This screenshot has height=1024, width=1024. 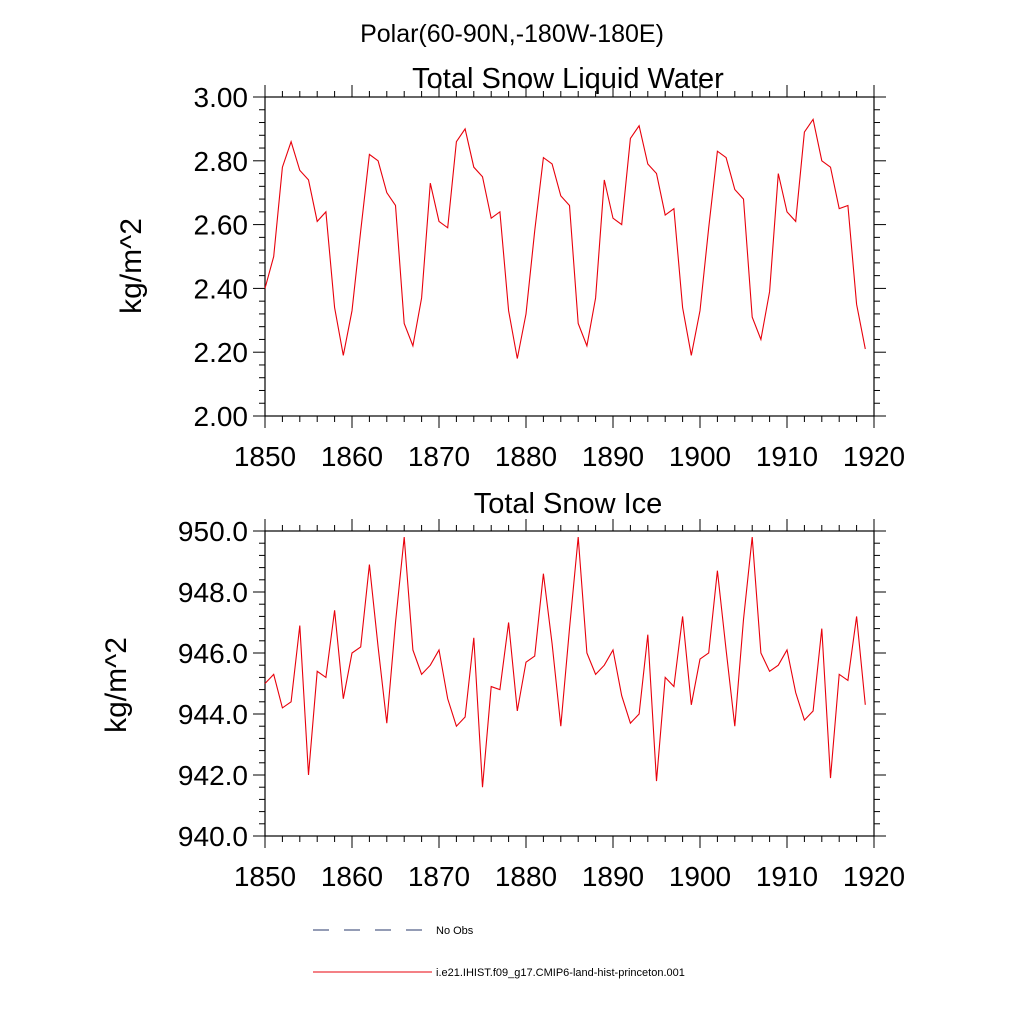 I want to click on y-tick-label: 3.00, so click(x=221, y=97).